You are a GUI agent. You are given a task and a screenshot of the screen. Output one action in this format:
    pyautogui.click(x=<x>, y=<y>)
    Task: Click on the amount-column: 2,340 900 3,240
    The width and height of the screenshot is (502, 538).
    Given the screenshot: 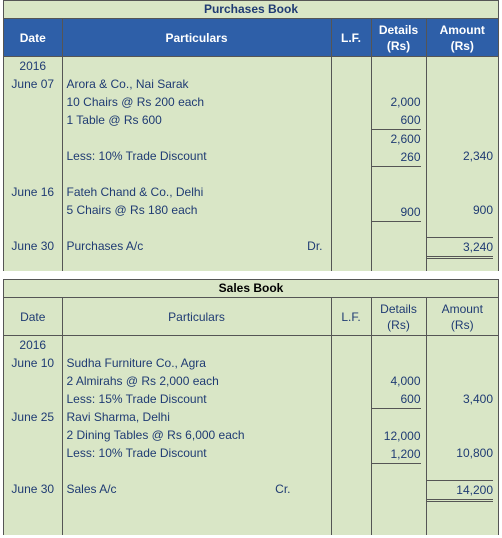 What is the action you would take?
    pyautogui.click(x=461, y=163)
    